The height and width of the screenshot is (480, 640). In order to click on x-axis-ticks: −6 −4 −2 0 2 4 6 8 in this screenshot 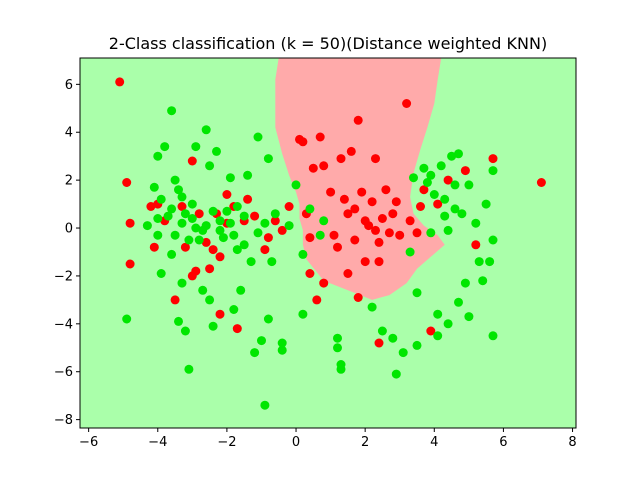, I will do `click(328, 439)`.